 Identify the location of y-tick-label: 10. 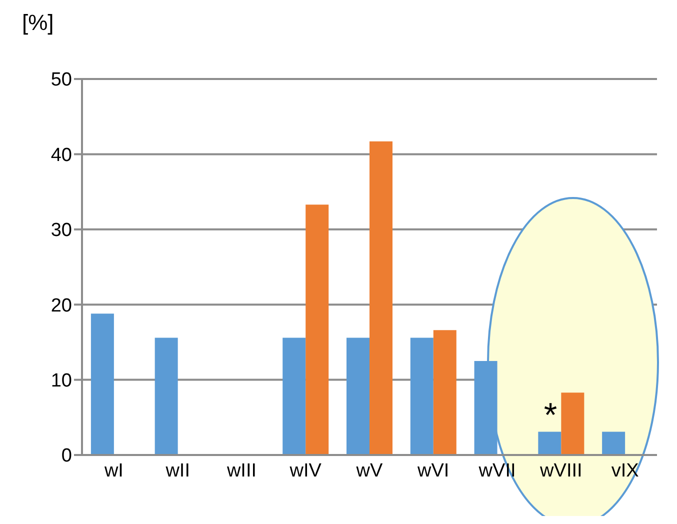
(61, 381).